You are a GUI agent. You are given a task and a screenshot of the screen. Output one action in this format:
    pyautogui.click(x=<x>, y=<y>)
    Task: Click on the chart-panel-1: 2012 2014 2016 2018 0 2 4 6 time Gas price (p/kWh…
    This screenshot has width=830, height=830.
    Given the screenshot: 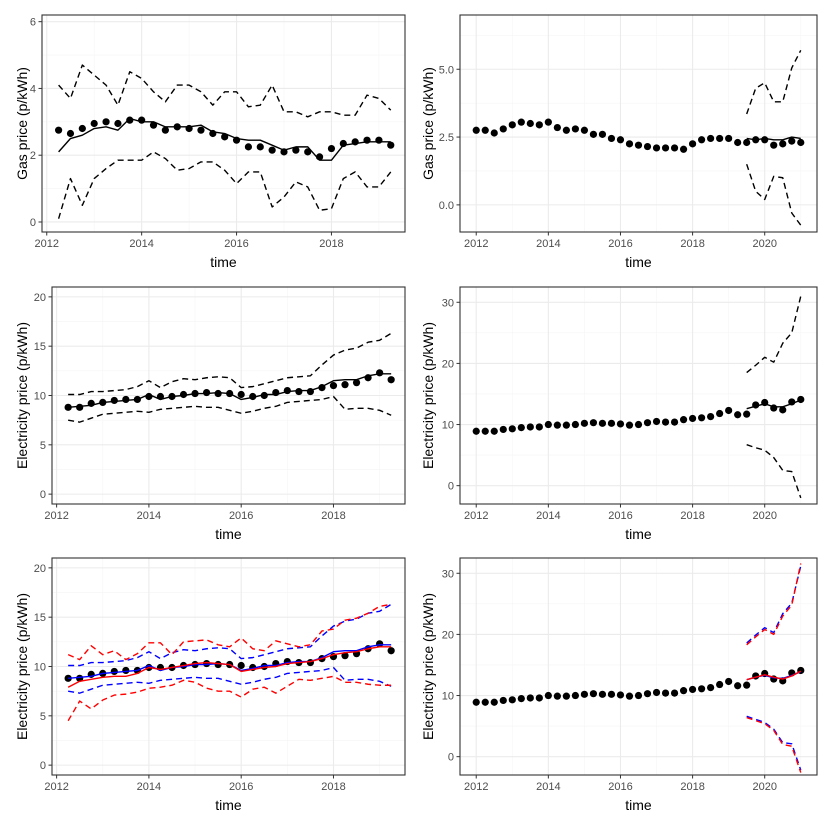 What is the action you would take?
    pyautogui.click(x=210, y=142)
    